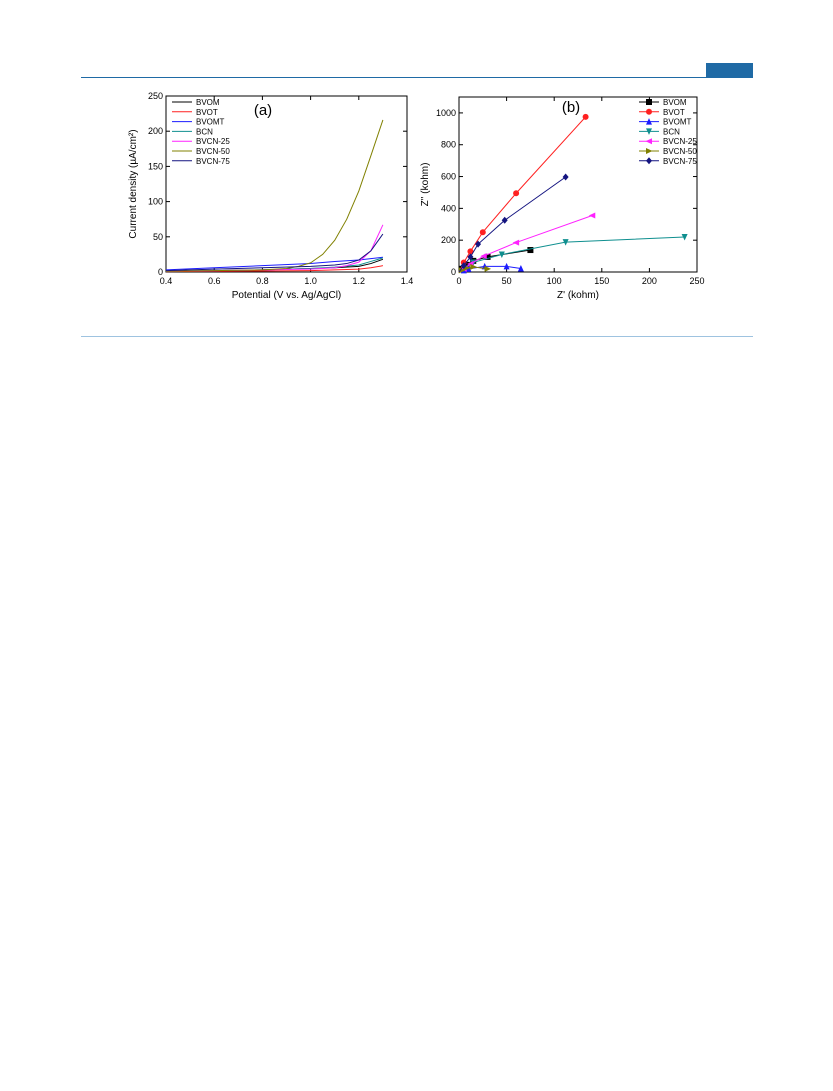 Image resolution: width=833 pixels, height=1091 pixels. I want to click on chart-a-legend-label-bvcn-25: BVCN-25, so click(213, 141).